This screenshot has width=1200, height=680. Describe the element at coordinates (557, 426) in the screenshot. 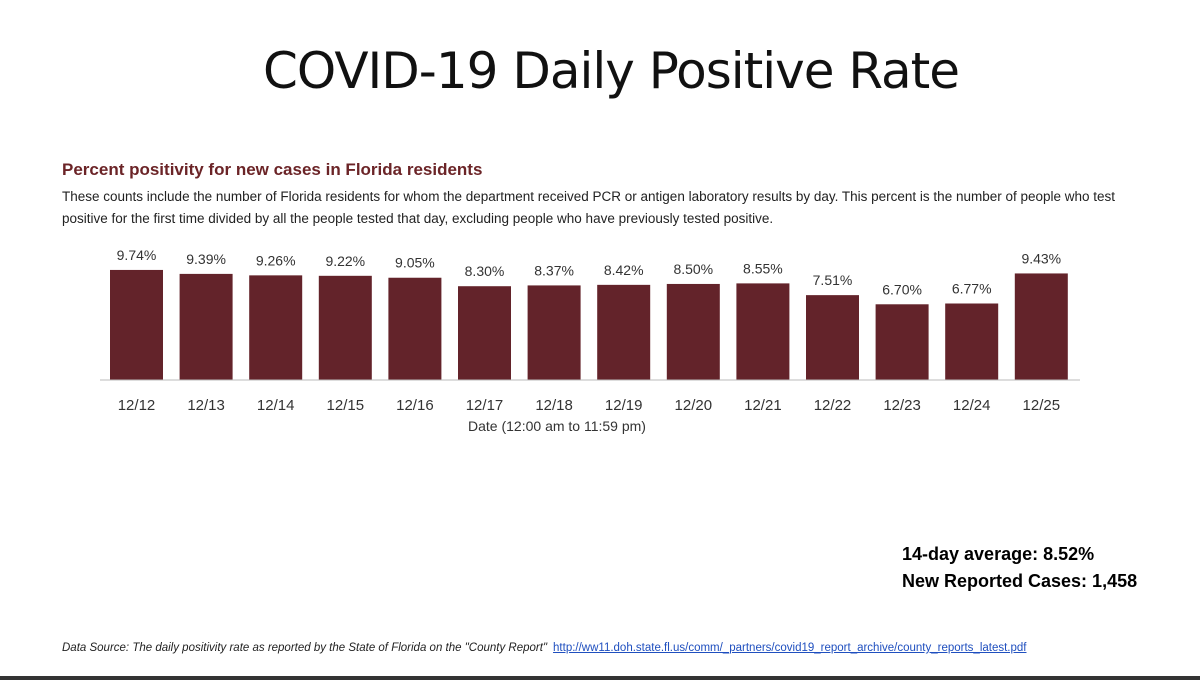

I see `x-axis-label: Date (12:00 am to 11:59 pm)` at that location.